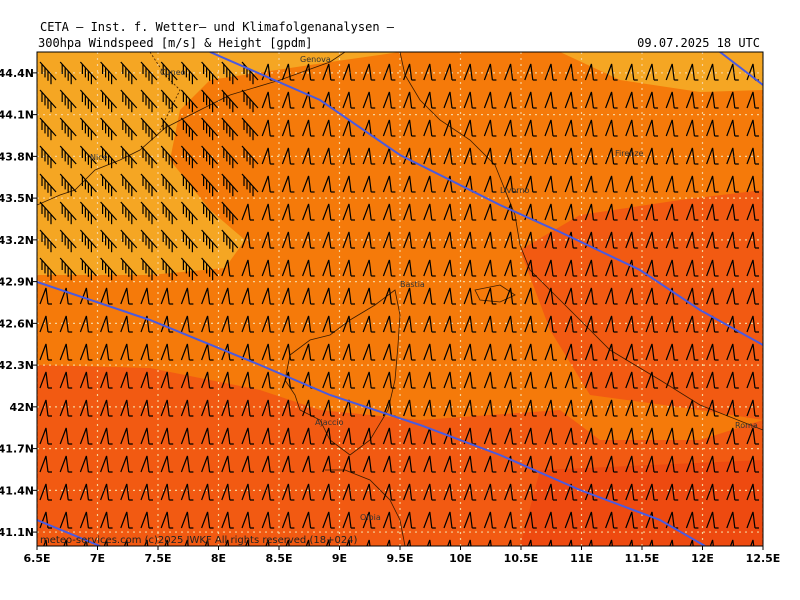 This screenshot has width=800, height=600. Describe the element at coordinates (21, 407) in the screenshot. I see `lat-tick-label: 42N` at that location.